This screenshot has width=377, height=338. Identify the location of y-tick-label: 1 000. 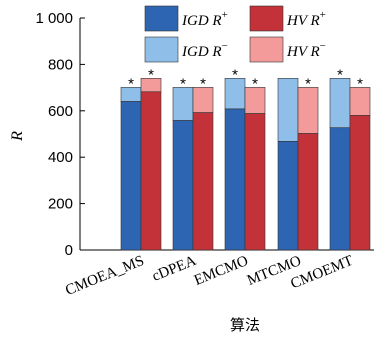
(54, 18).